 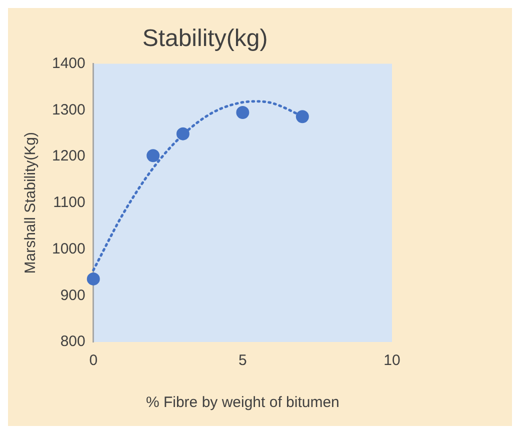 What do you see at coordinates (93, 361) in the screenshot?
I see `x-tick-label: 0` at bounding box center [93, 361].